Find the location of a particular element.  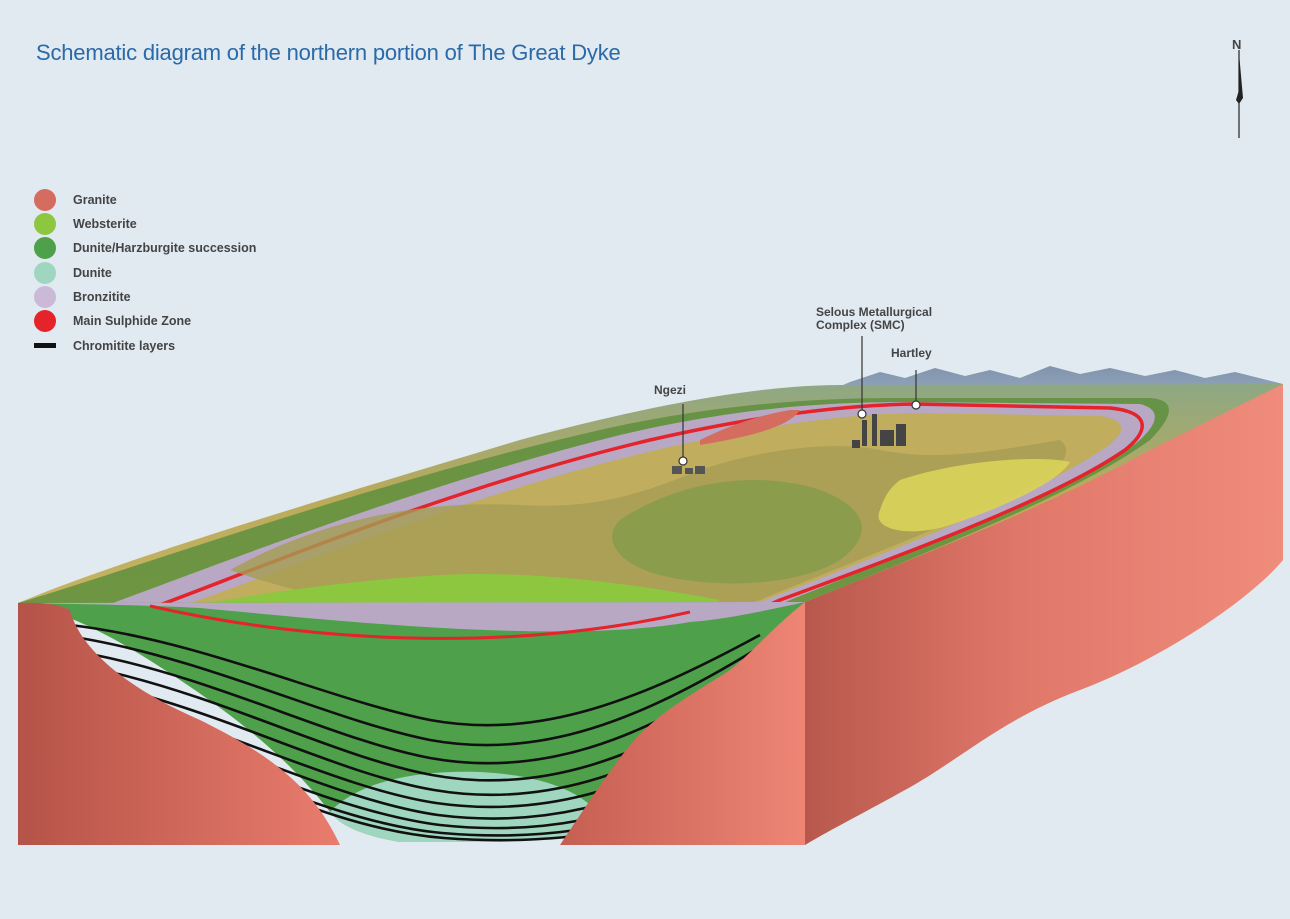

hill-yellow is located at coordinates (974, 495).